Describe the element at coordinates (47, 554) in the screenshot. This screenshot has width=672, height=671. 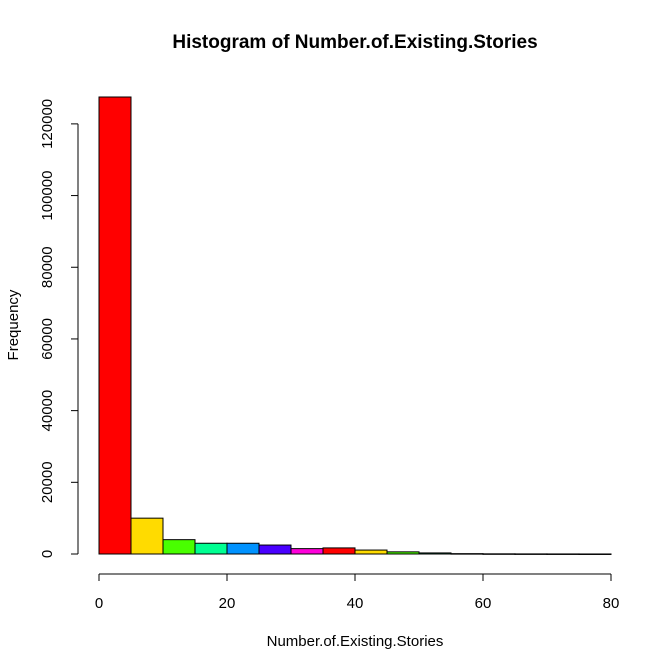
I see `y-tick-label-0: 0` at that location.